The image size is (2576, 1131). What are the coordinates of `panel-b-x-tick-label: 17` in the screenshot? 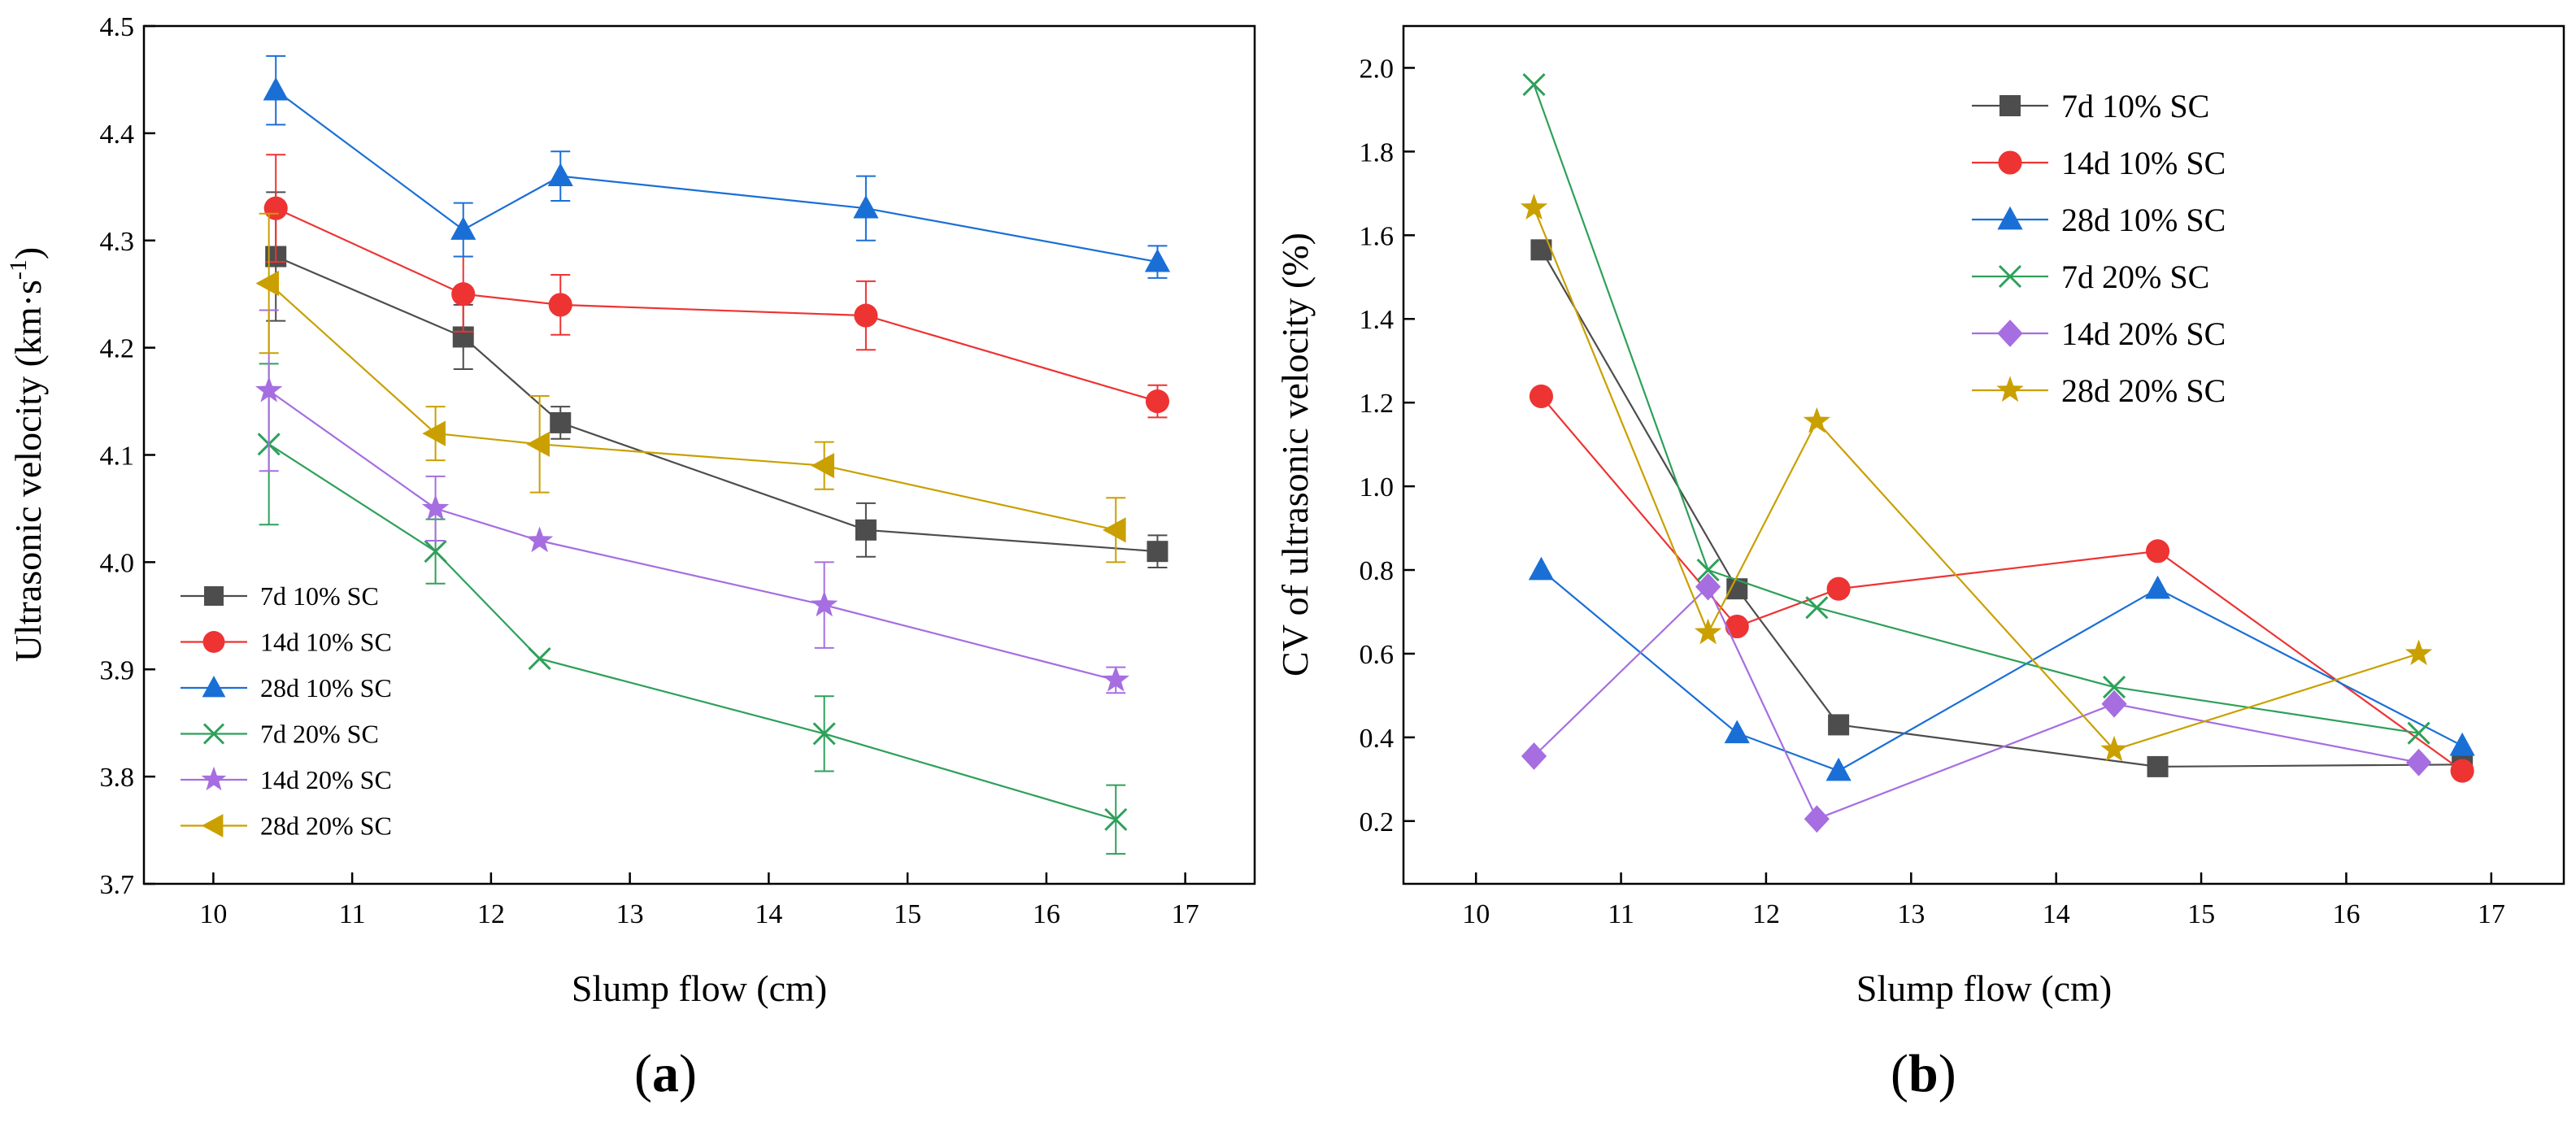 It's located at (2491, 914).